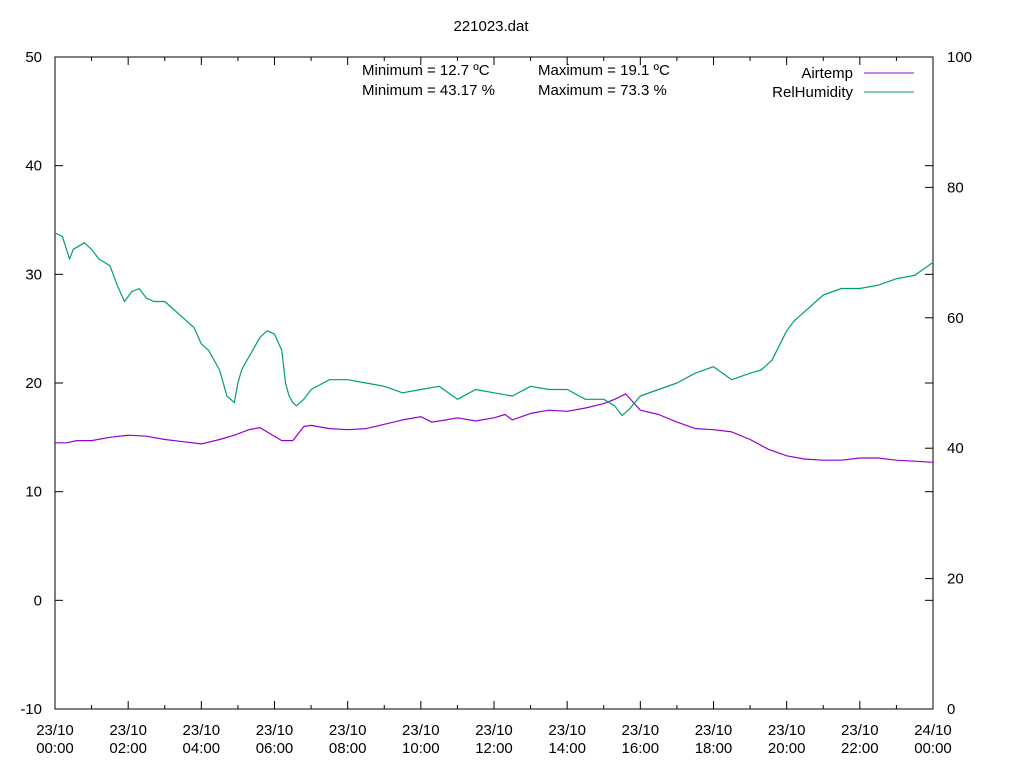 Image resolution: width=1024 pixels, height=768 pixels. I want to click on x-tick-label-time: 14:00, so click(567, 748).